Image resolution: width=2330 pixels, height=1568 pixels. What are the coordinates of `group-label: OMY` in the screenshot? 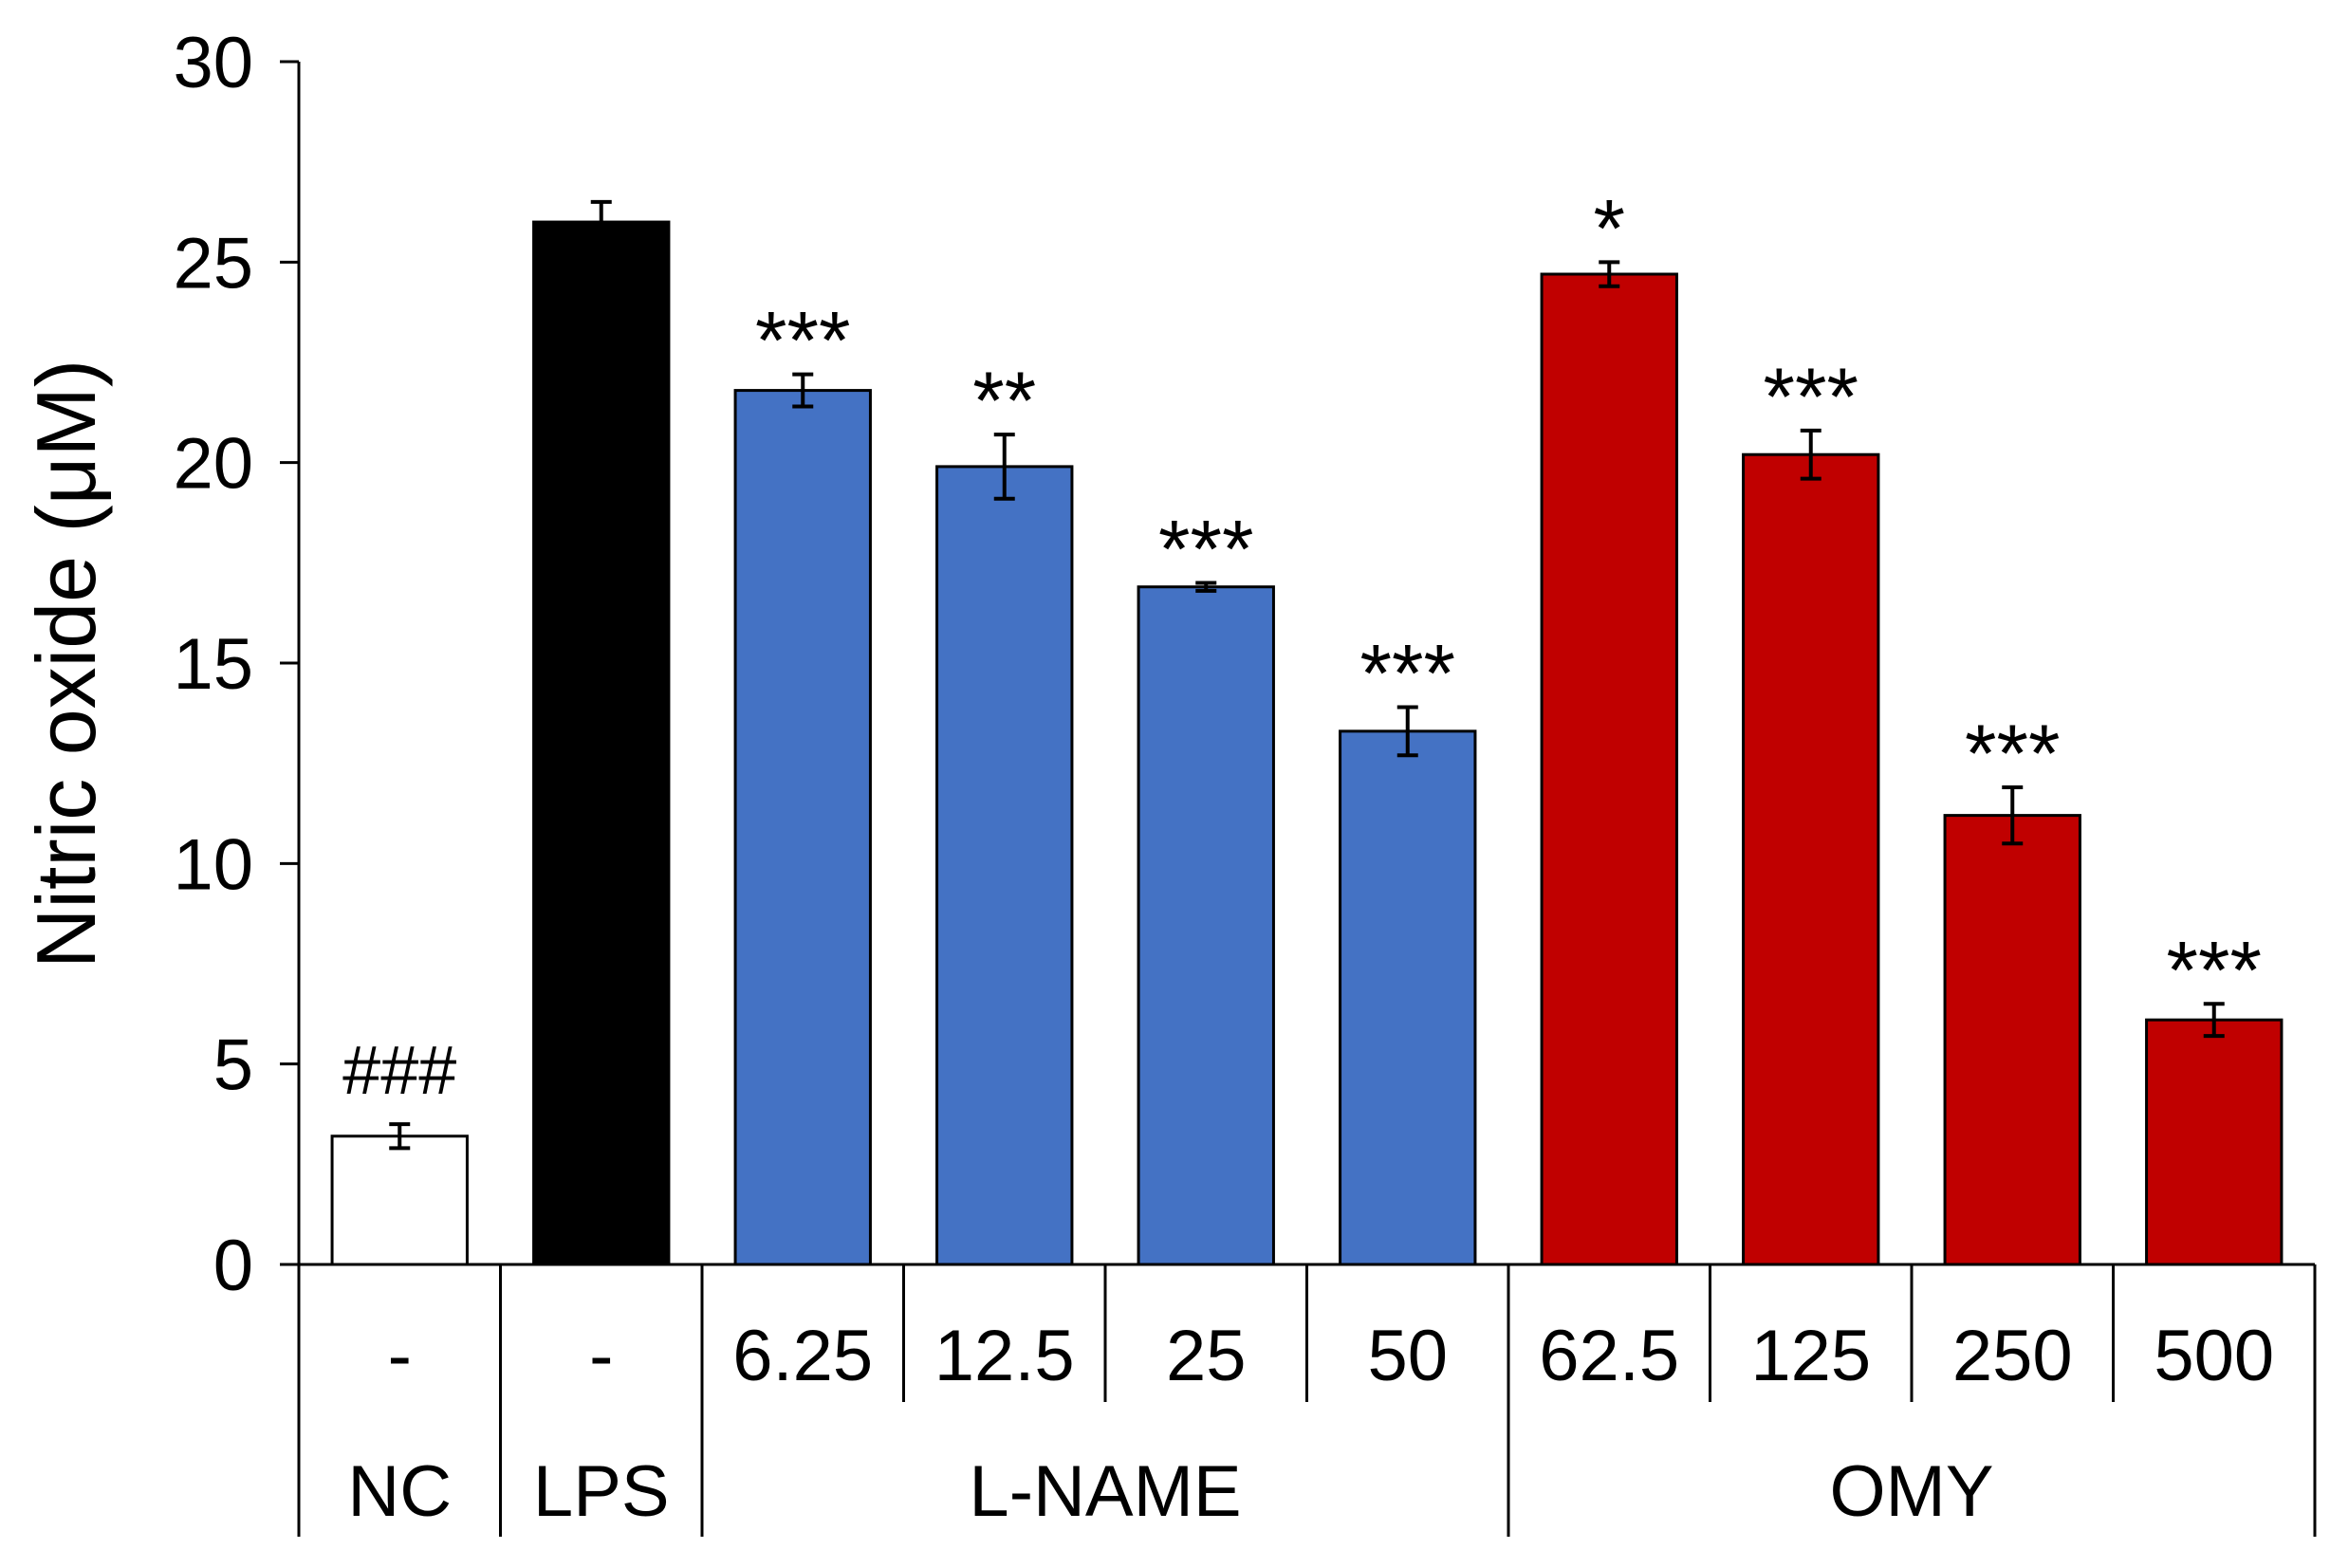 It's located at (1911, 1492).